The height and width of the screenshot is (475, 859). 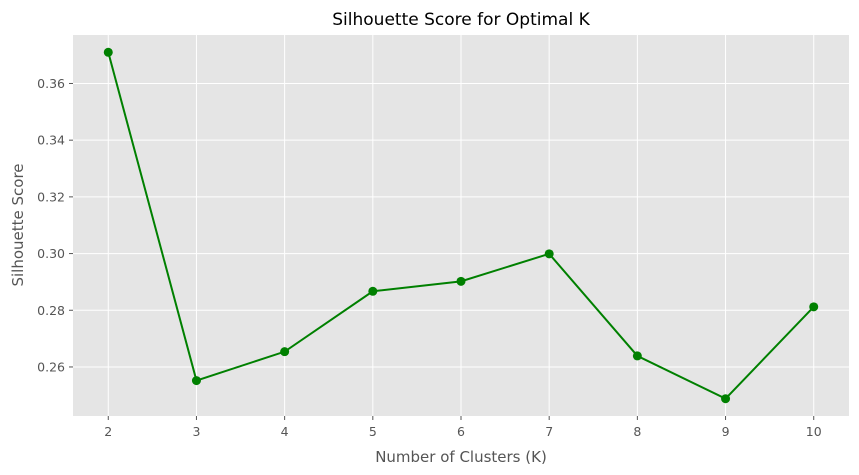 I want to click on y-tick-label: 0.30, so click(x=51, y=253).